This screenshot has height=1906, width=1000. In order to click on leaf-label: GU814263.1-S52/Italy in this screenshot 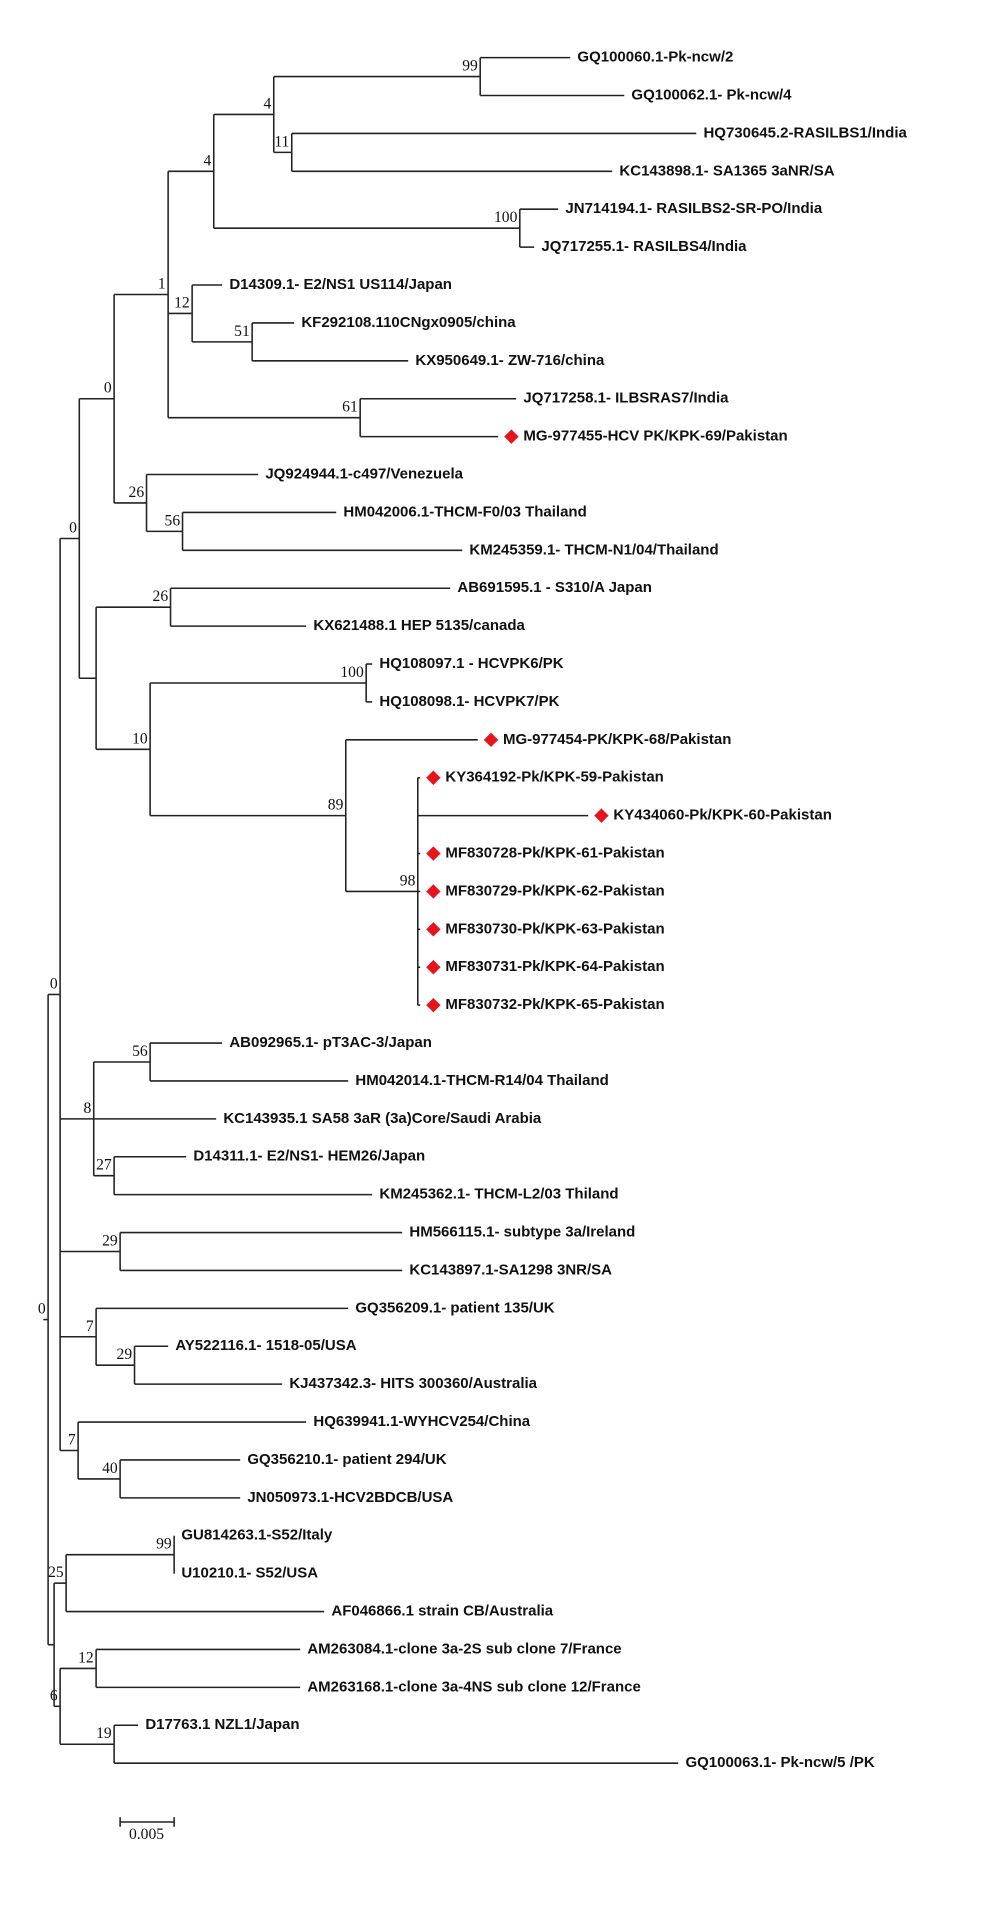, I will do `click(257, 1535)`.